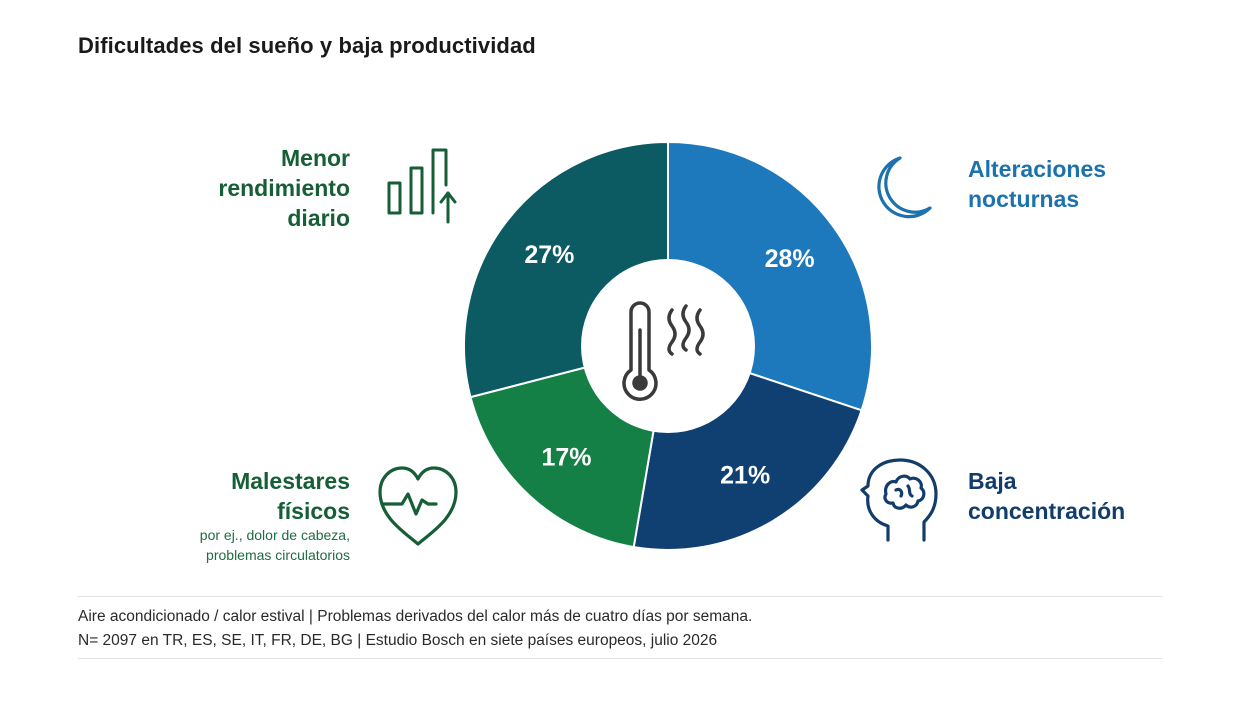 The width and height of the screenshot is (1252, 704). What do you see at coordinates (620, 658) in the screenshot?
I see `footer-divider-bottom` at bounding box center [620, 658].